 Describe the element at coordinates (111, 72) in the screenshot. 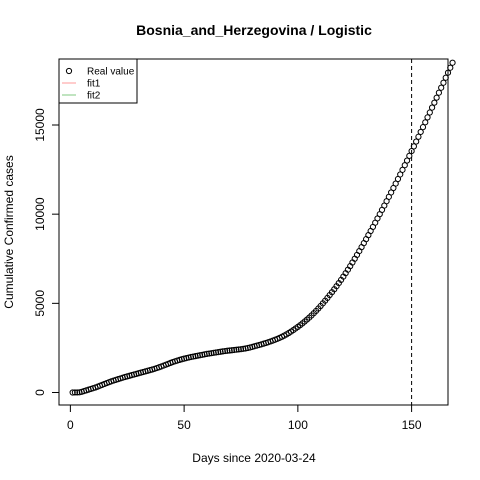

I see `legend-label: Real value` at that location.